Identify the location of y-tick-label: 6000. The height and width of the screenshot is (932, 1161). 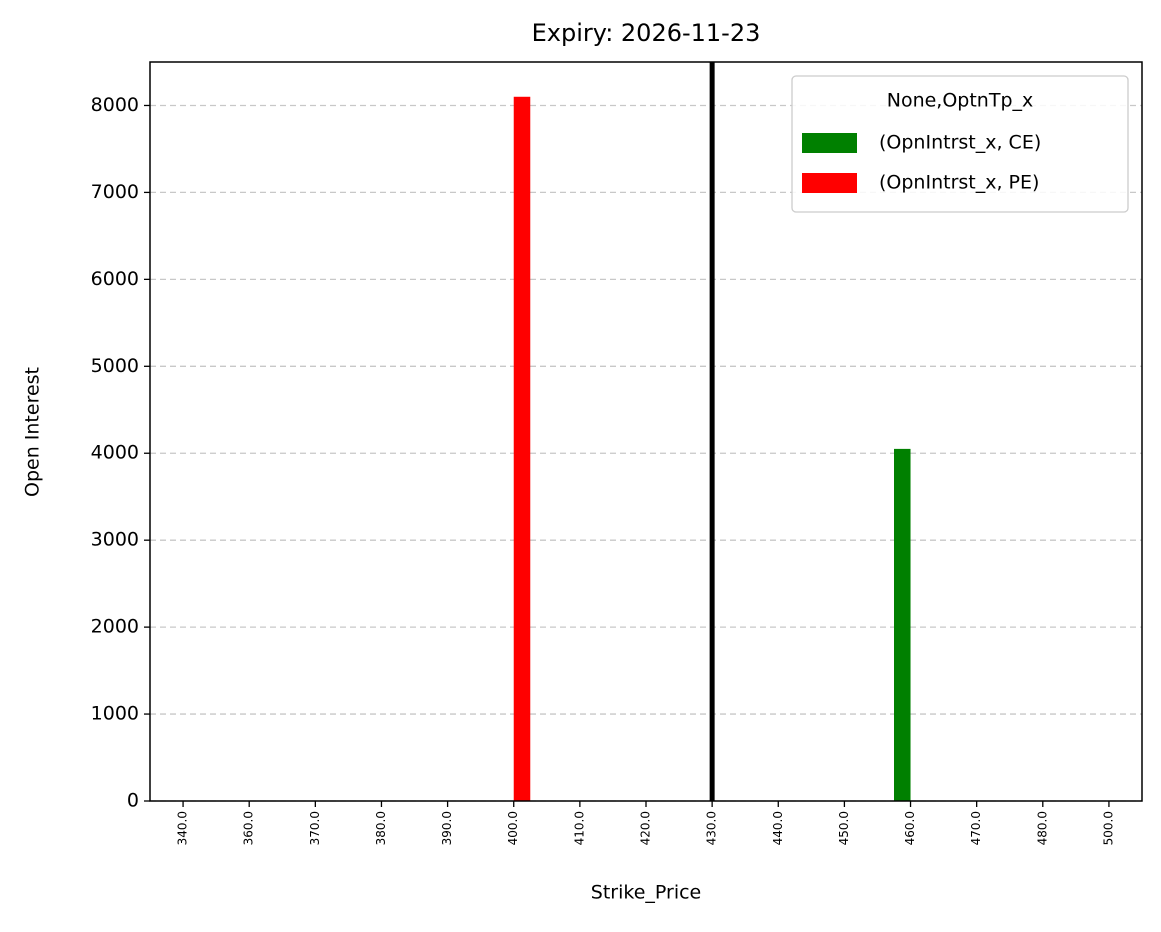
(115, 279).